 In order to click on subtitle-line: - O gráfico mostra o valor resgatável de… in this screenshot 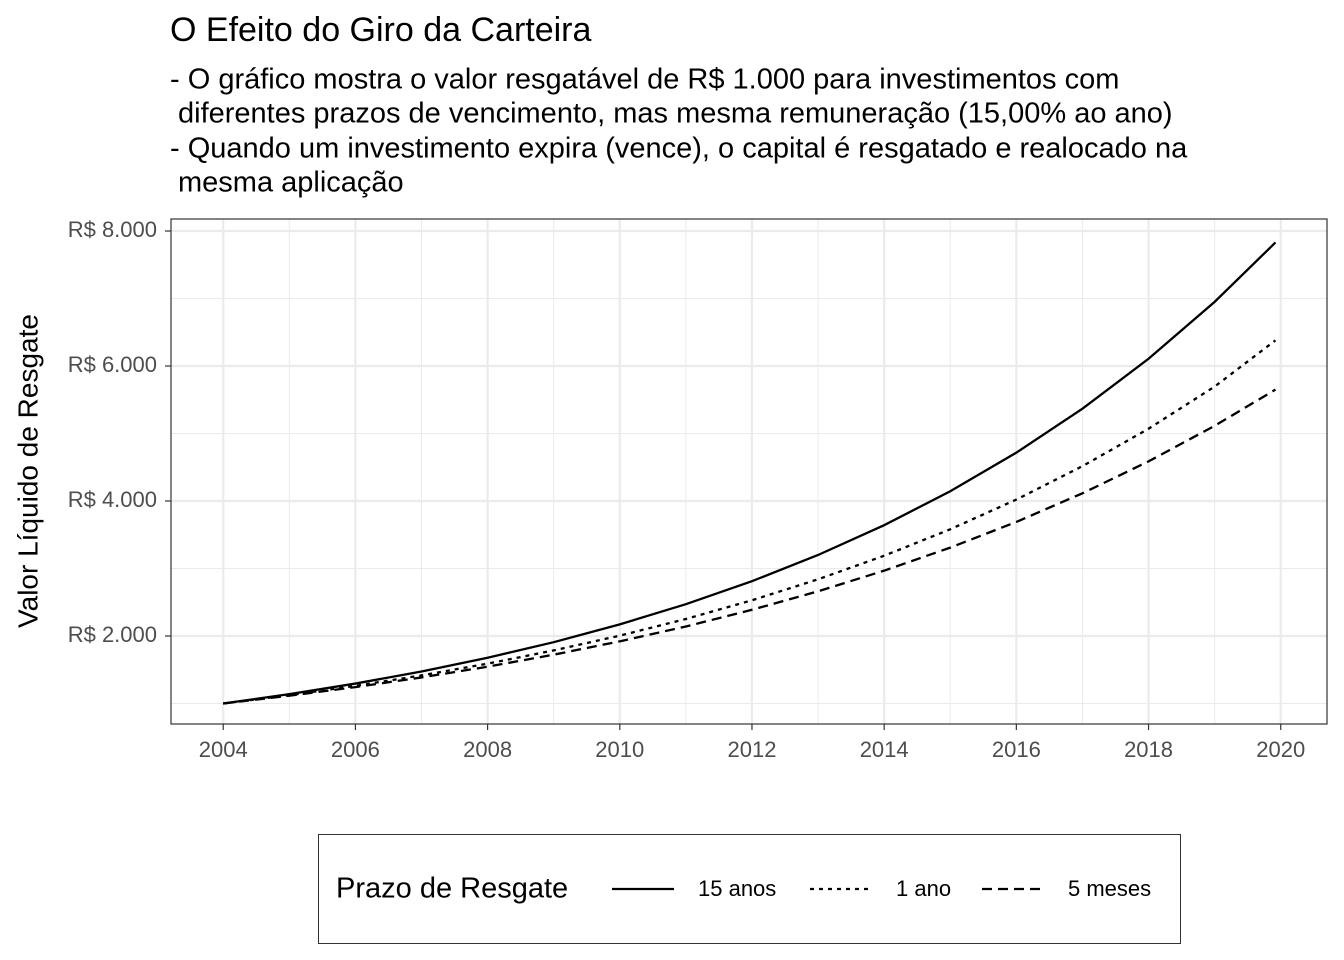, I will do `click(644, 80)`.